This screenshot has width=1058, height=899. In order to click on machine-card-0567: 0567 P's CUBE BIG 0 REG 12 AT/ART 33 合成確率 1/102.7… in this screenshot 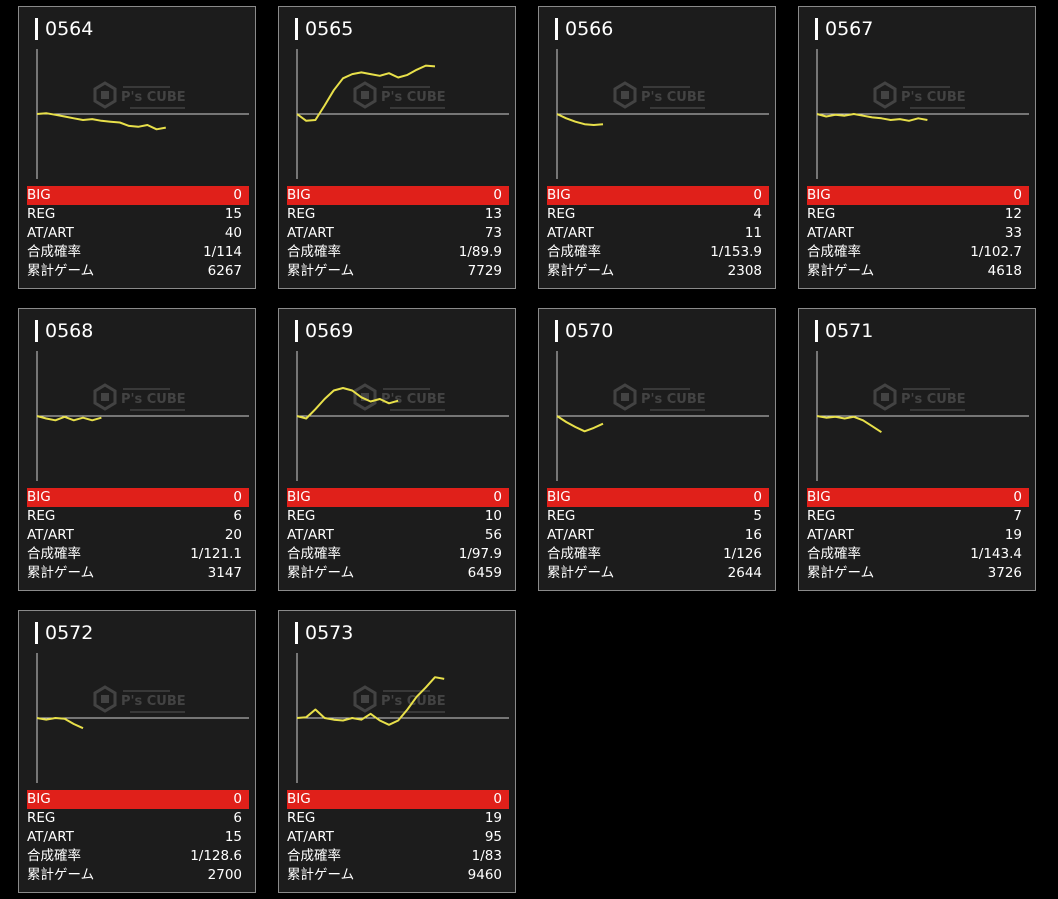, I will do `click(917, 147)`.